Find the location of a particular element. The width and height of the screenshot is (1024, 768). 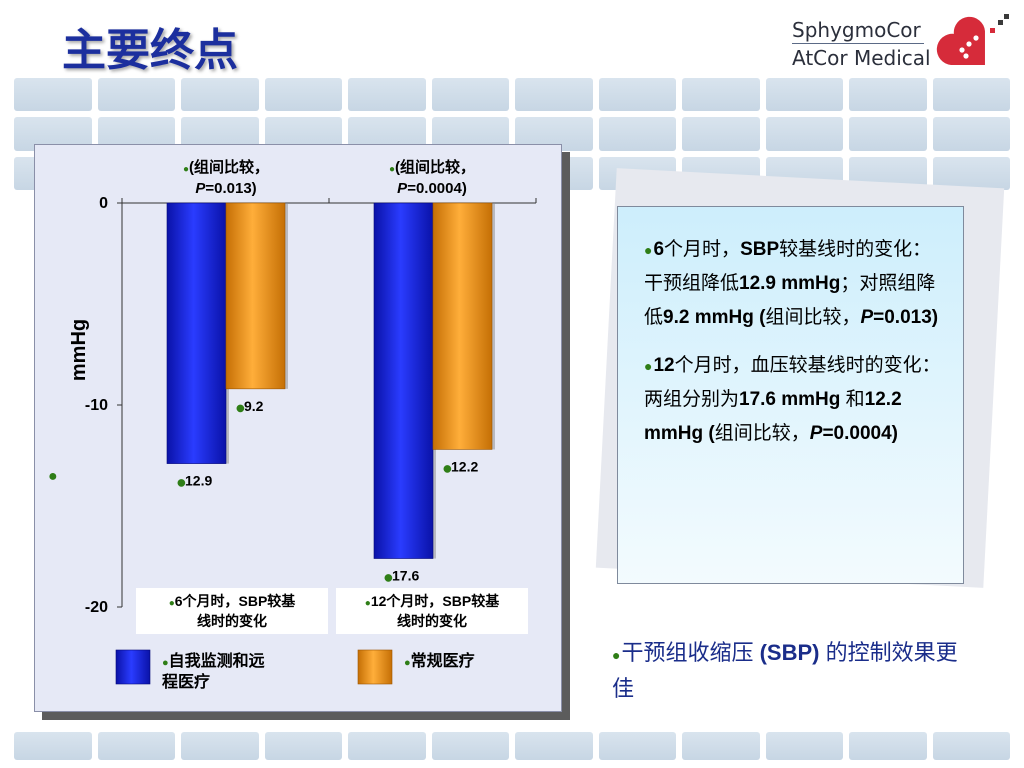

data-label-text: 12.2 is located at coordinates (464, 466).